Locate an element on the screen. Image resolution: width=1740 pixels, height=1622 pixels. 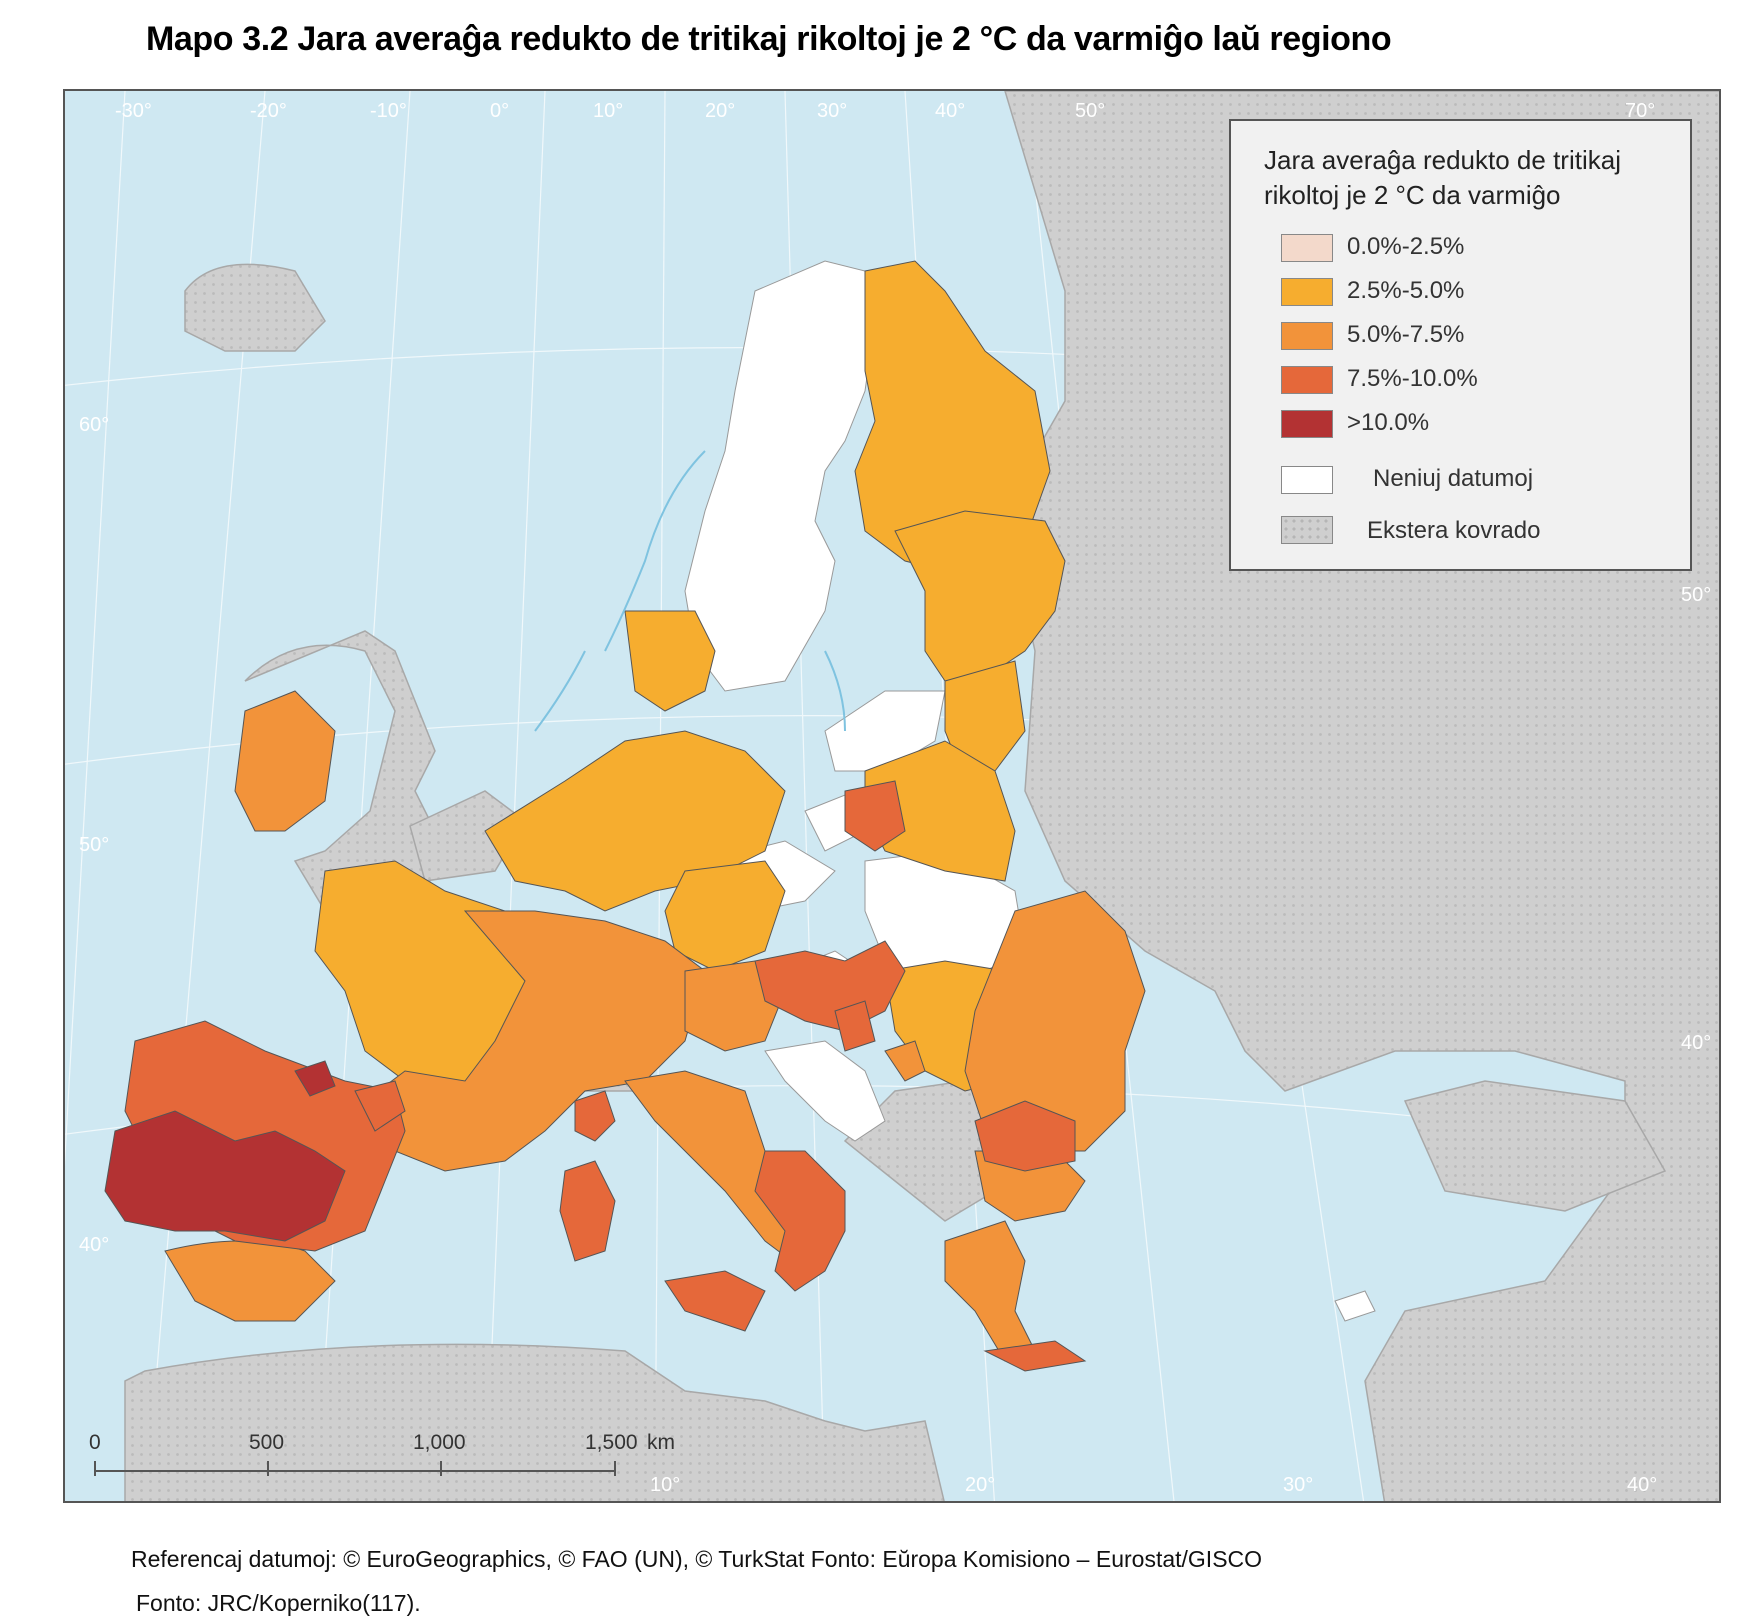
scale-tick-0: 0 is located at coordinates (95, 1442).